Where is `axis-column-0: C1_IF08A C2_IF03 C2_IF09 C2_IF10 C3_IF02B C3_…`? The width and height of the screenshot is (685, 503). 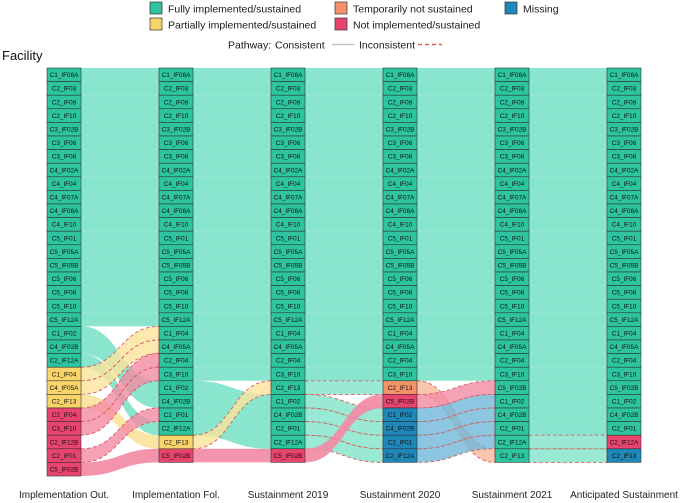 axis-column-0: C1_IF08A C2_IF03 C2_IF09 C2_IF10 C3_IF02B C3_… is located at coordinates (64, 272).